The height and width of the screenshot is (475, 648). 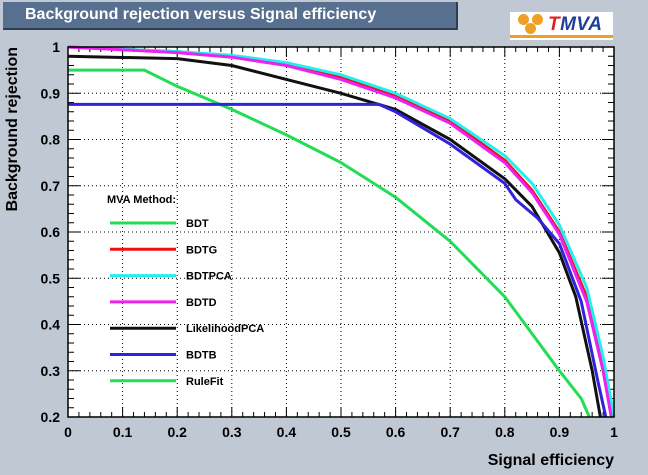 I want to click on x-tick-label: 0, so click(x=68, y=432).